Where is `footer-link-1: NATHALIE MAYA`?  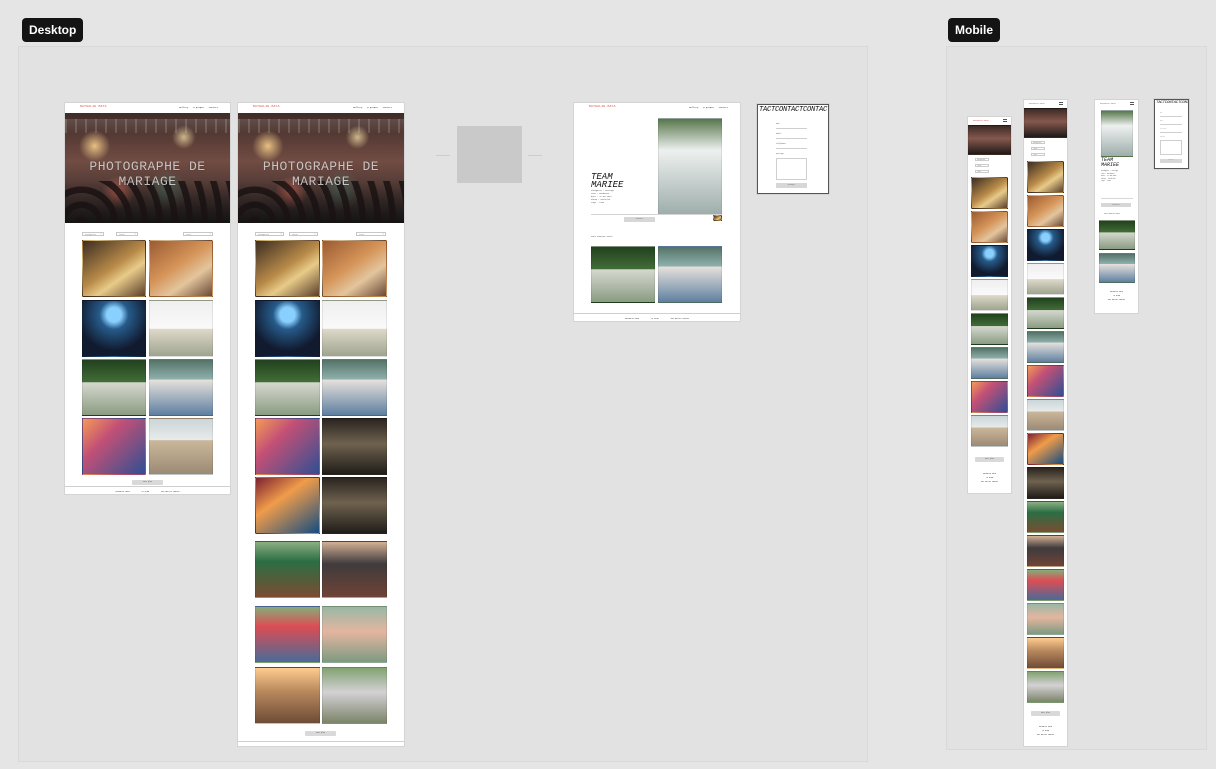 footer-link-1: NATHALIE MAYA is located at coordinates (122, 492).